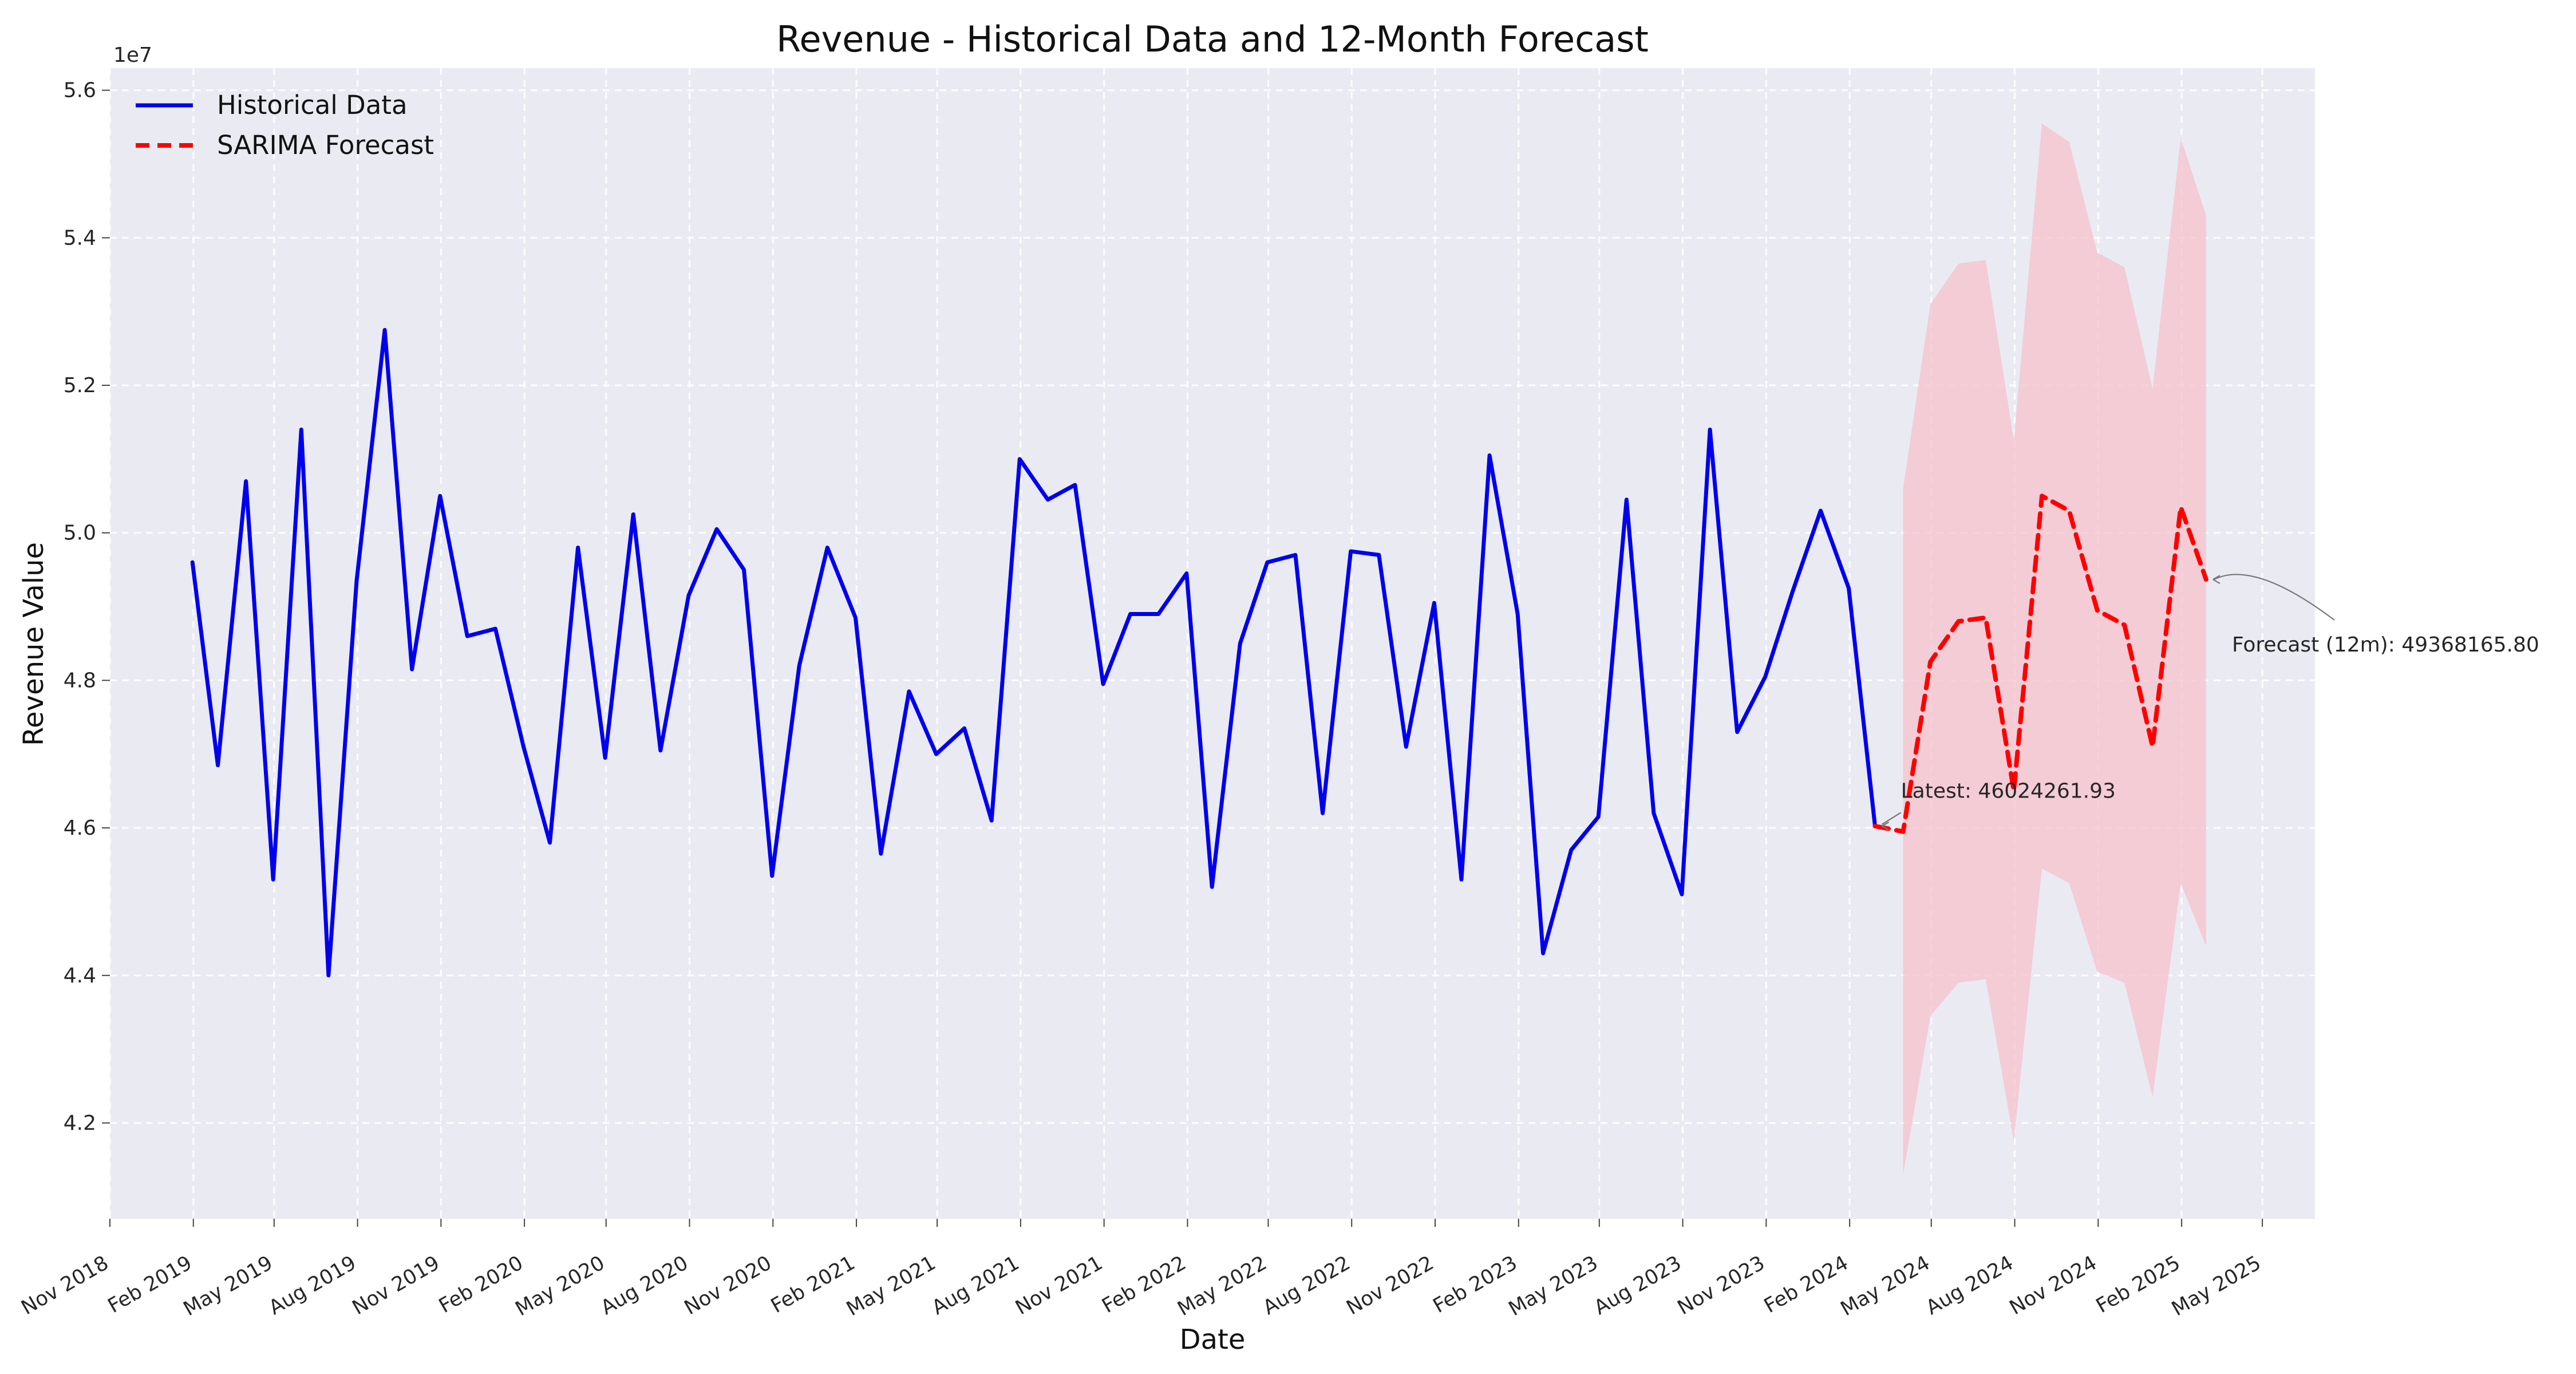 Image resolution: width=2576 pixels, height=1374 pixels. I want to click on forecast-line, so click(2040, 663).